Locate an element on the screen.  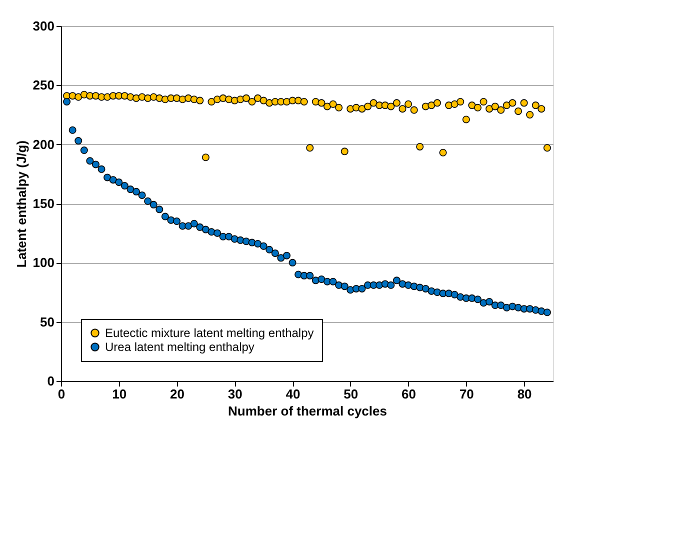
x-tick-label: 20 is located at coordinates (177, 394).